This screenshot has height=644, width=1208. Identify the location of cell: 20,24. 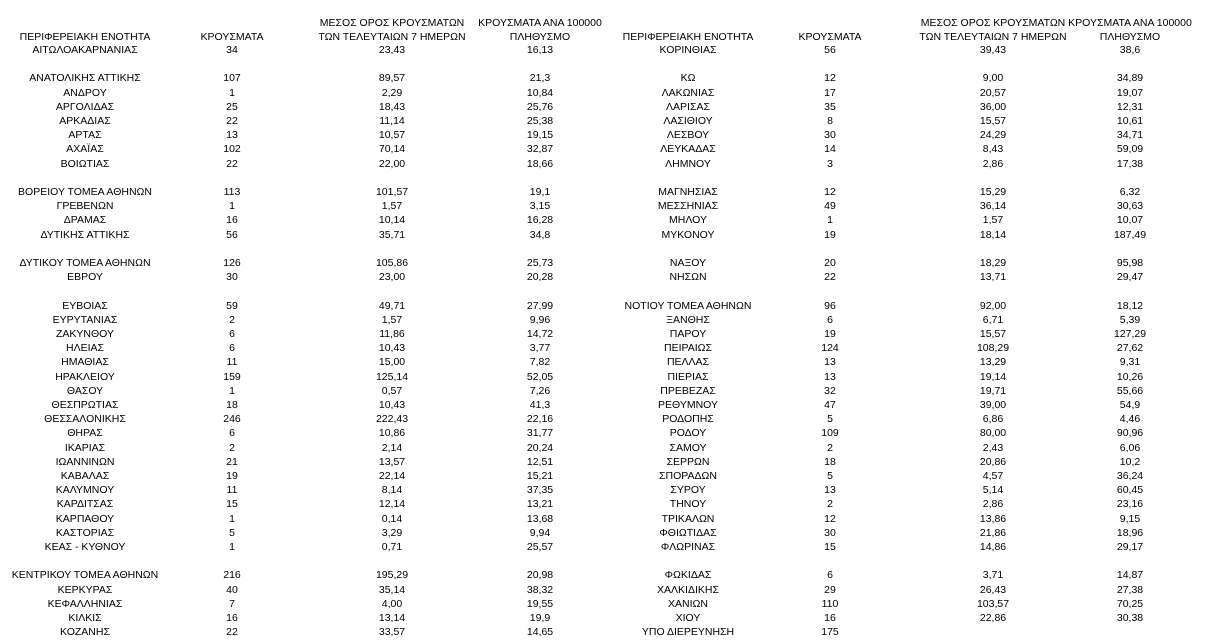
(540, 447).